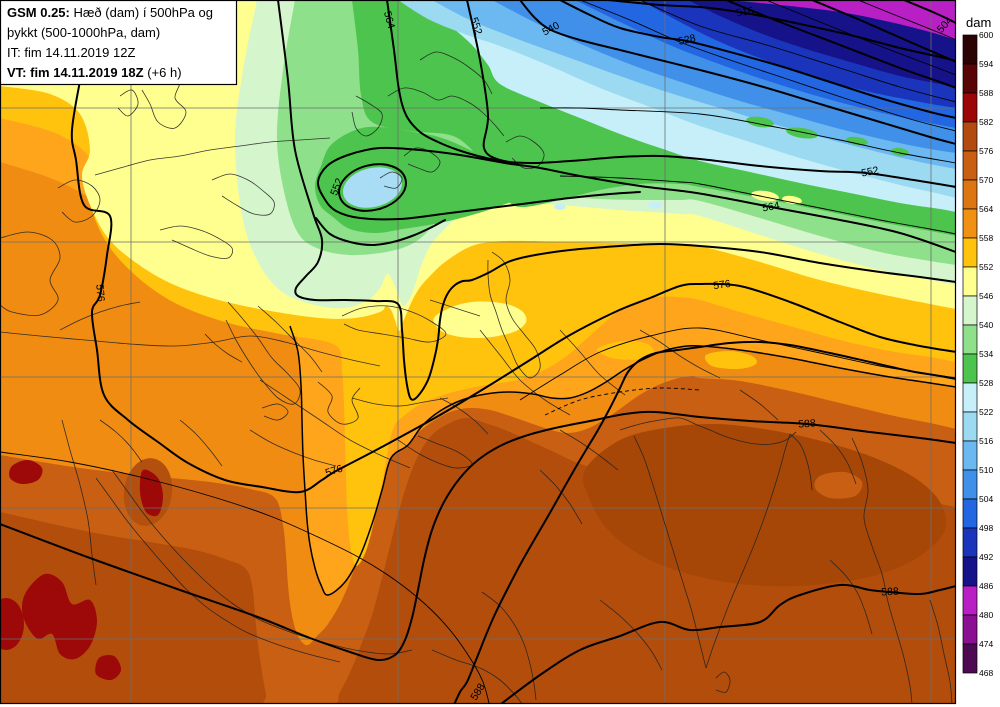 Image resolution: width=1000 pixels, height=707 pixels. What do you see at coordinates (986, 122) in the screenshot?
I see `svg-text: 582` at bounding box center [986, 122].